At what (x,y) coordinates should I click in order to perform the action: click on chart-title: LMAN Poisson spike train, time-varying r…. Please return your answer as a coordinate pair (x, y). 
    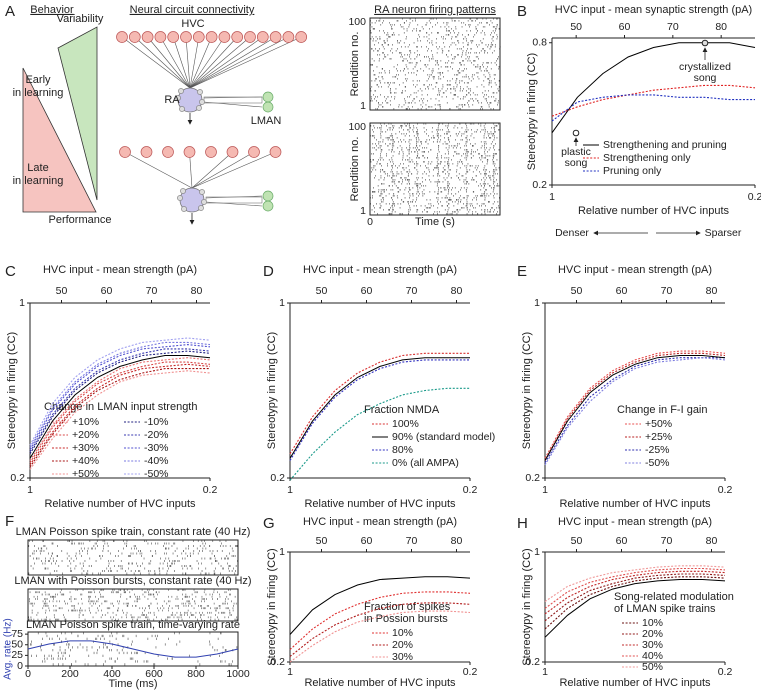
    Looking at the image, I should click on (133, 625).